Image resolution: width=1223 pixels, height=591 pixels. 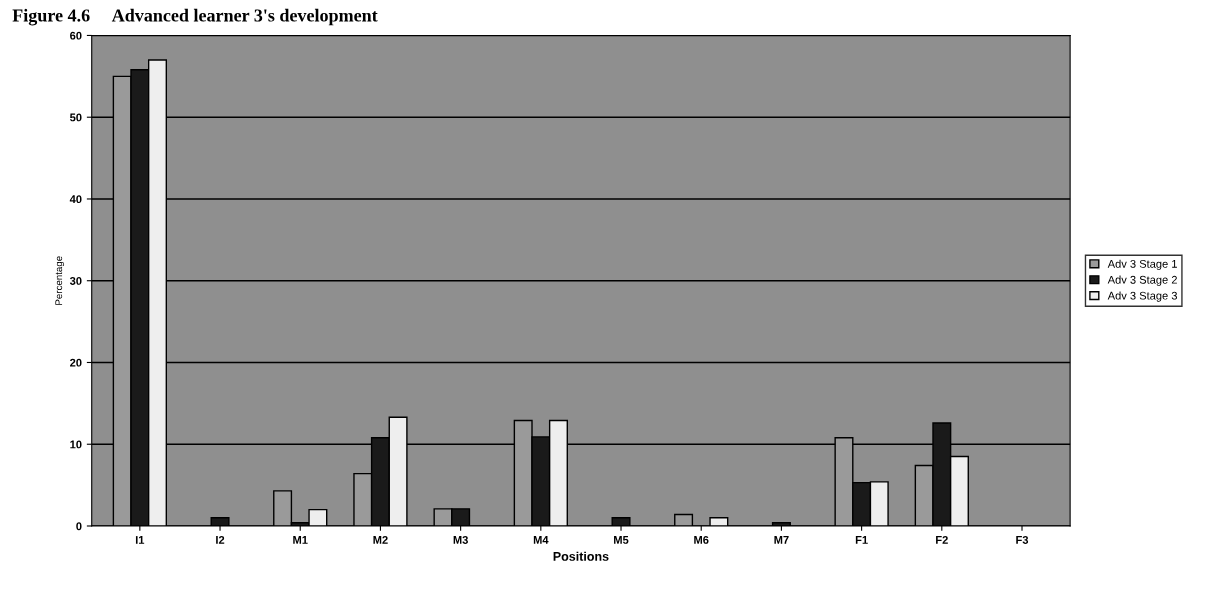 I want to click on y-tick-label: 20, so click(x=76, y=362).